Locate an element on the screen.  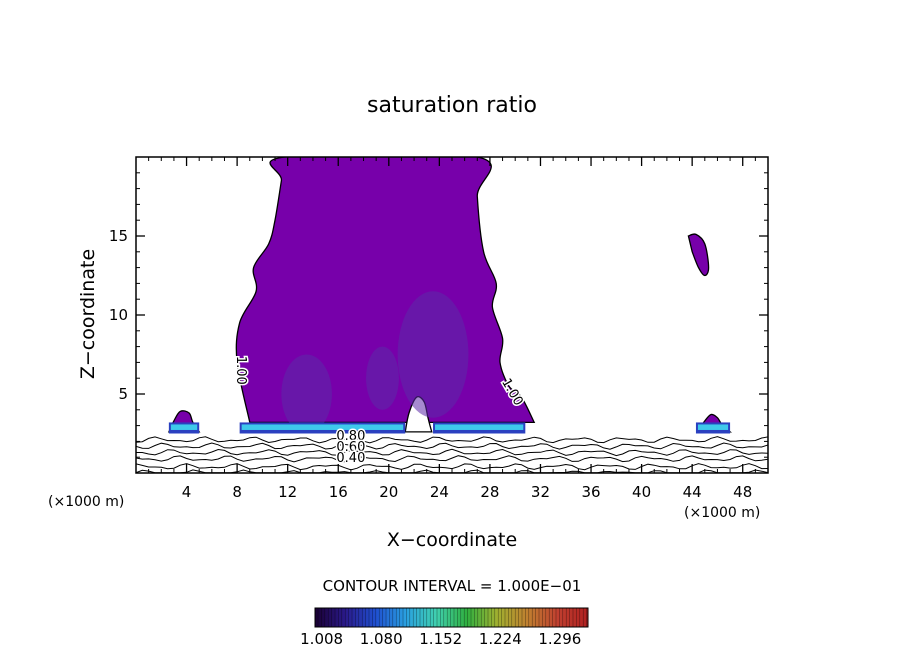
x-tick-label: 44 is located at coordinates (692, 492).